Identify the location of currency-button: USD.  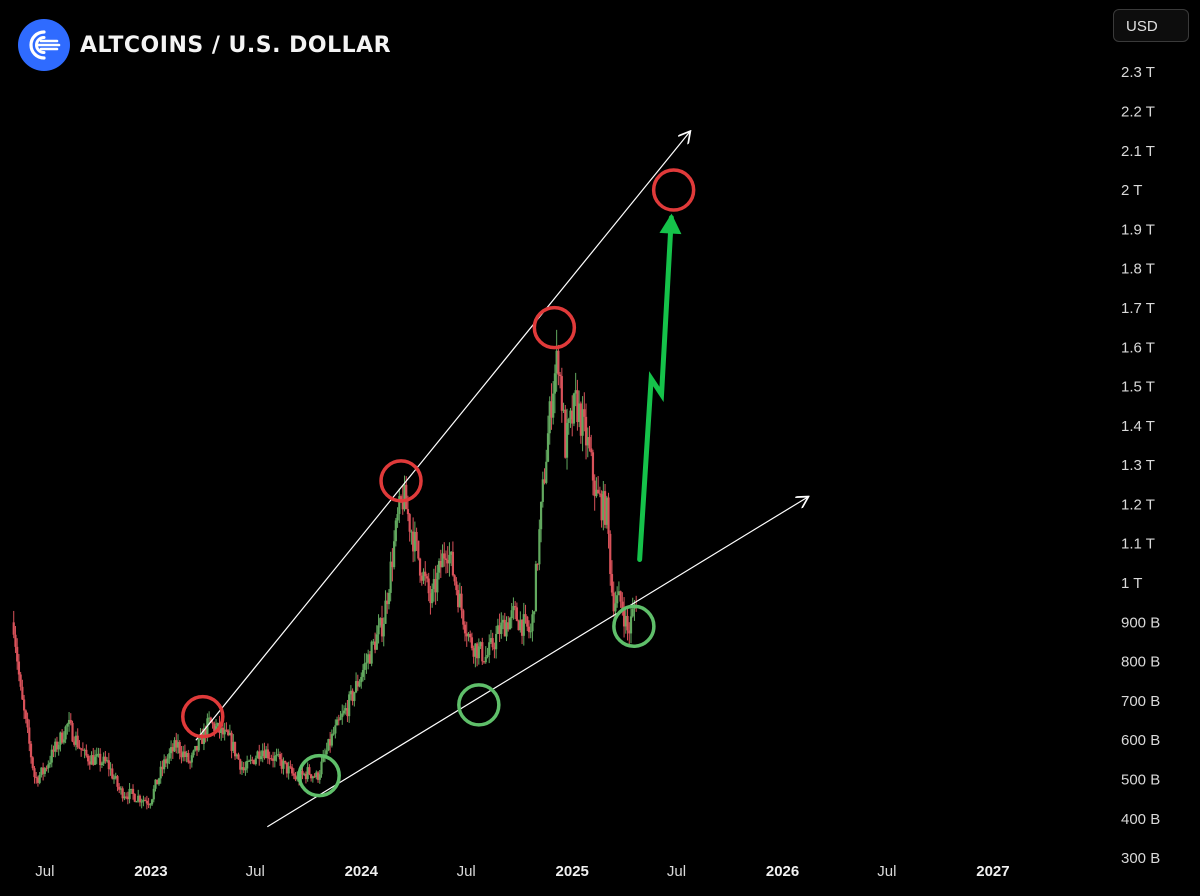
(1151, 25).